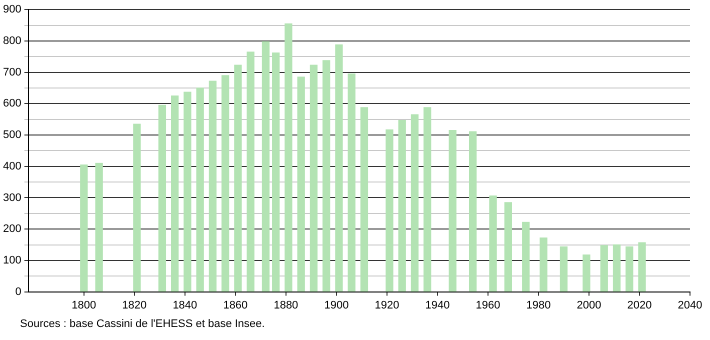 Image resolution: width=710 pixels, height=340 pixels. Describe the element at coordinates (538, 305) in the screenshot. I see `x-tick-label: 1980` at that location.